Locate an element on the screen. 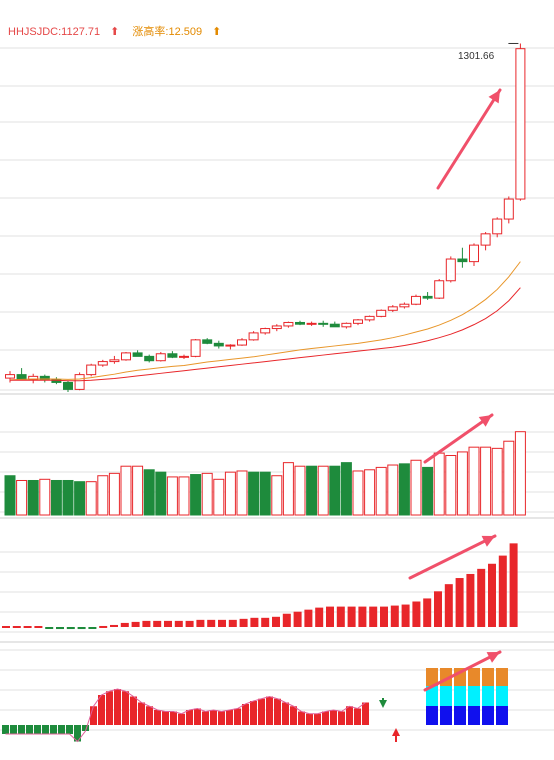  oscillator-line is located at coordinates (185, 715).